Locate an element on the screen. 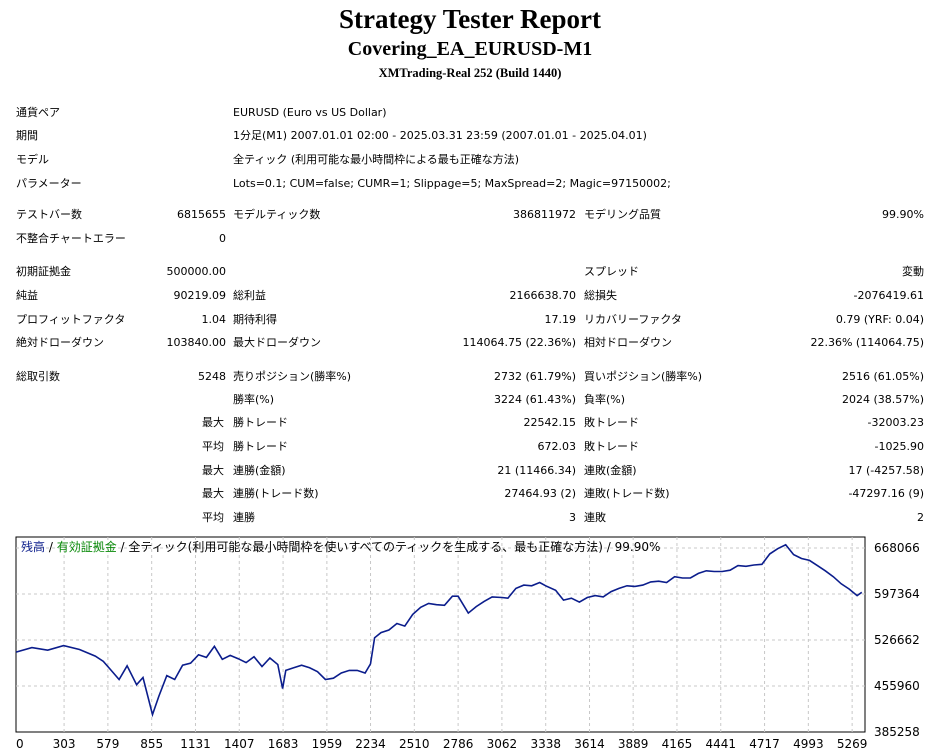  spread-value: 変動 is located at coordinates (913, 271).